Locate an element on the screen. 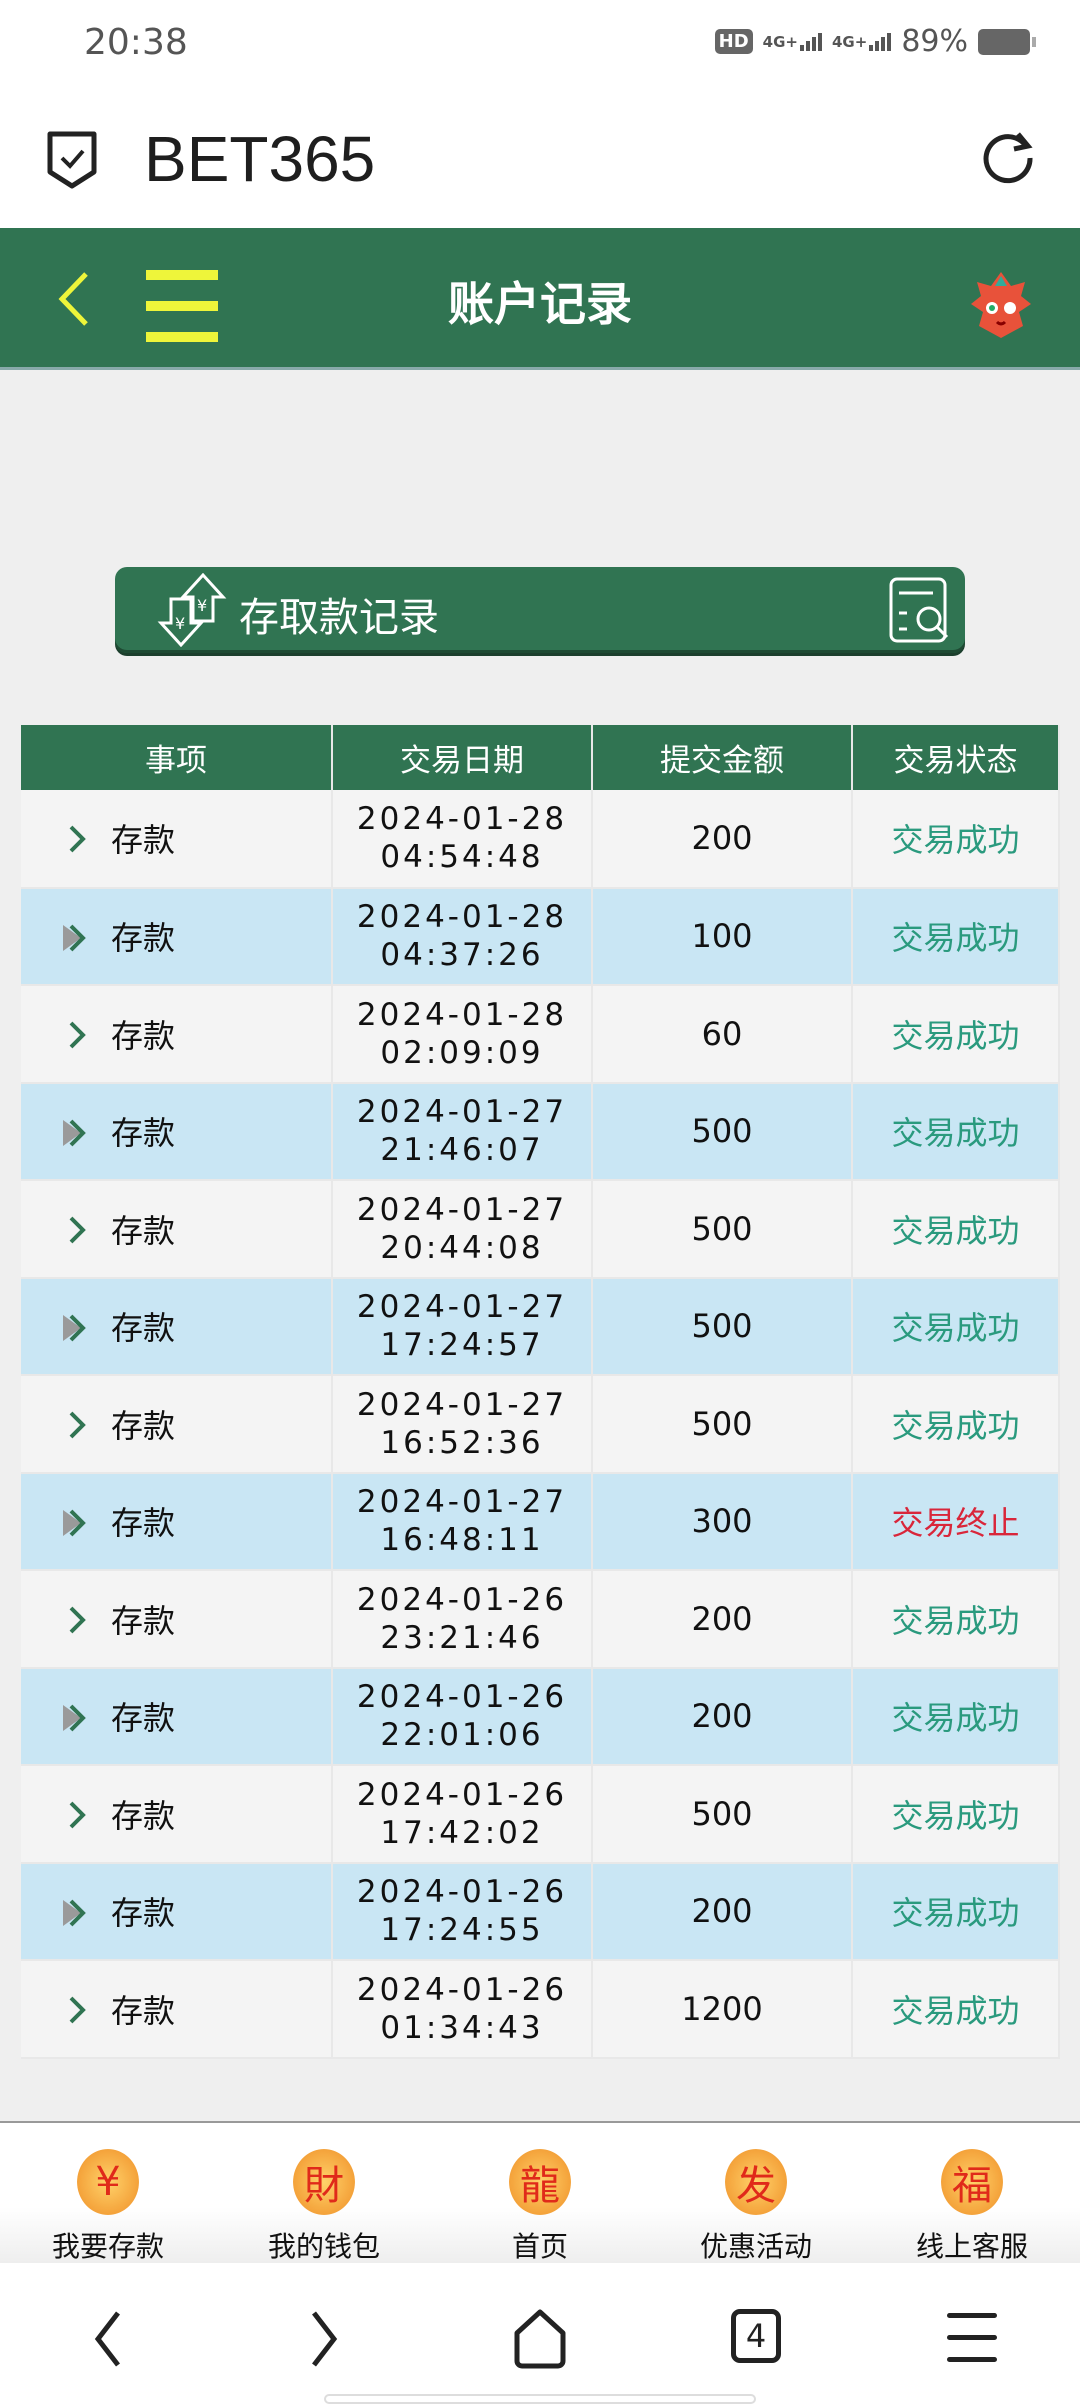  date-cell: 2024-01-26 01:34:43 is located at coordinates (462, 2009).